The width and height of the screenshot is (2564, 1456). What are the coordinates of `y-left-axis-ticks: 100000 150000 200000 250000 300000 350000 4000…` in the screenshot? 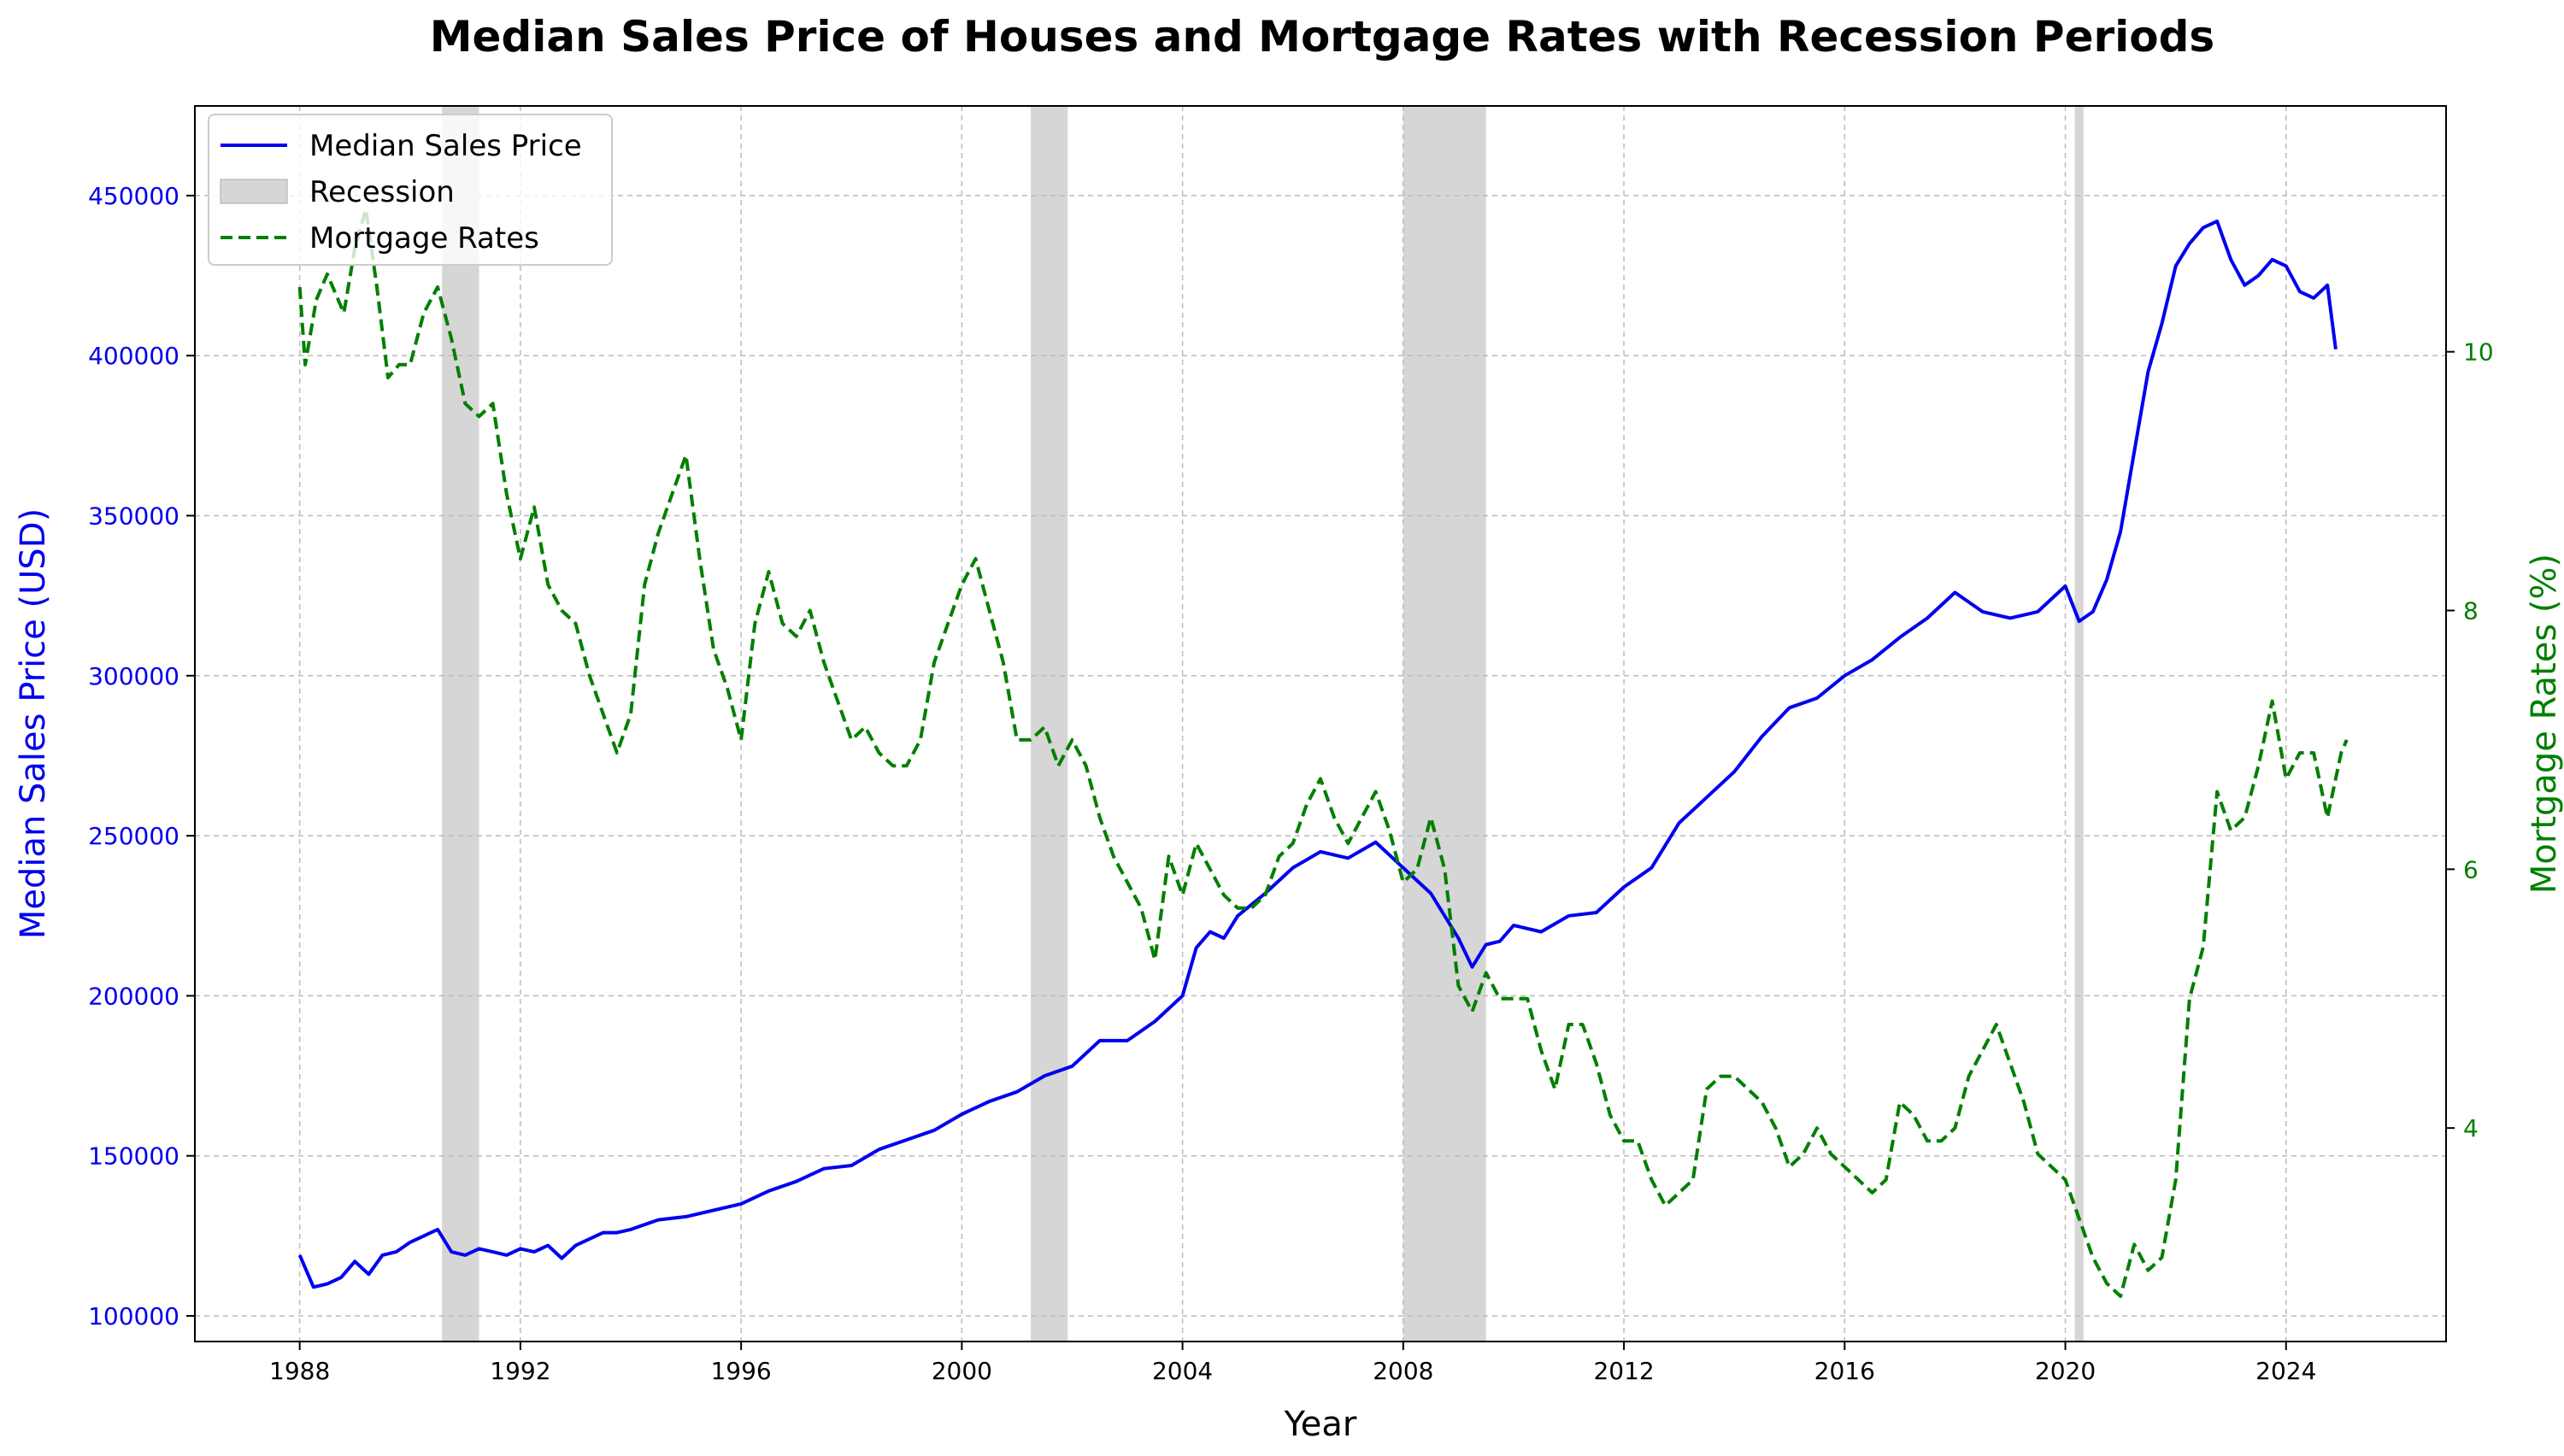 It's located at (141, 756).